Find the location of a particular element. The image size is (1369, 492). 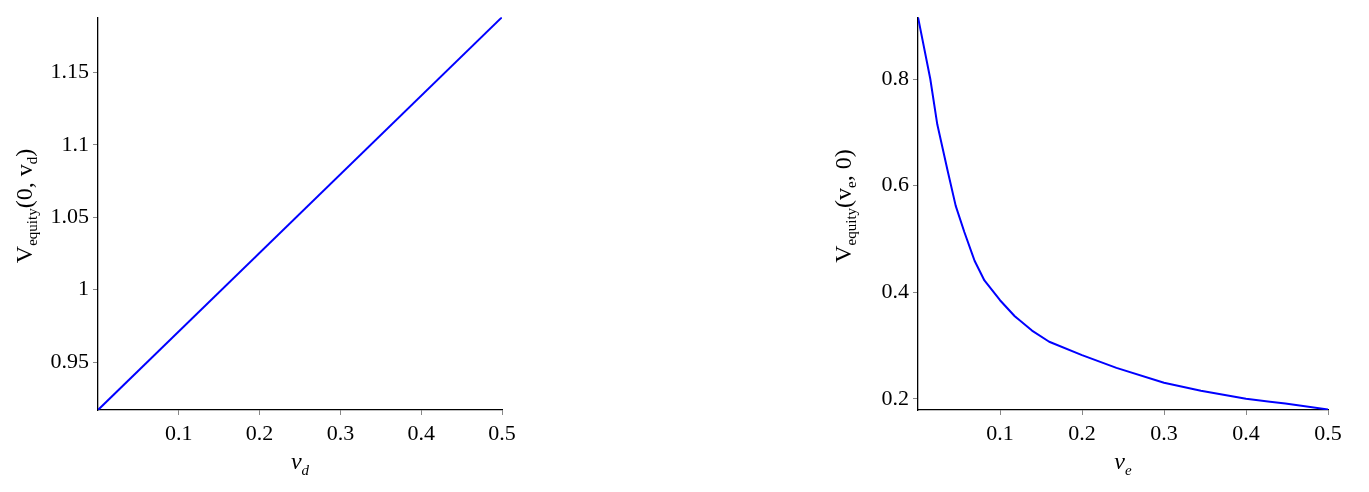

y-tick-label: 1.1 is located at coordinates (75, 143).